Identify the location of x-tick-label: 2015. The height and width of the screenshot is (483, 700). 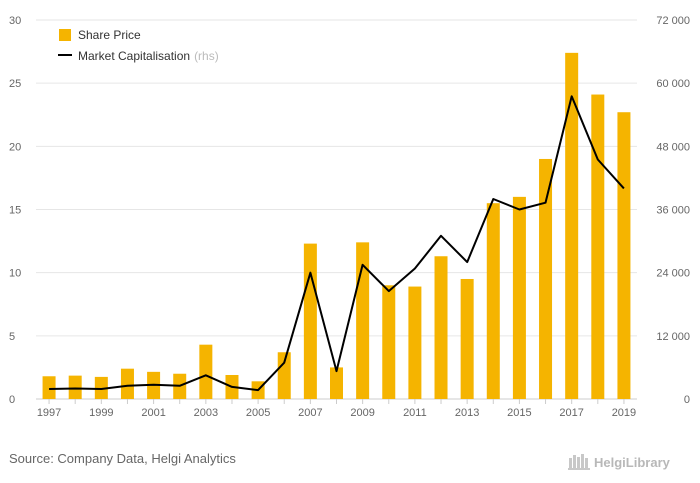
(519, 413).